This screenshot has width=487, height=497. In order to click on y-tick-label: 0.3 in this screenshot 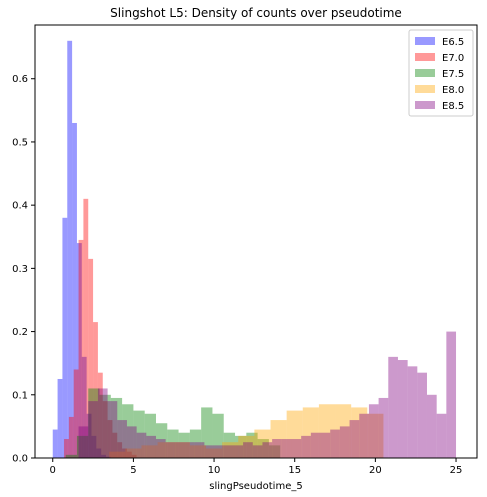, I will do `click(20, 269)`.